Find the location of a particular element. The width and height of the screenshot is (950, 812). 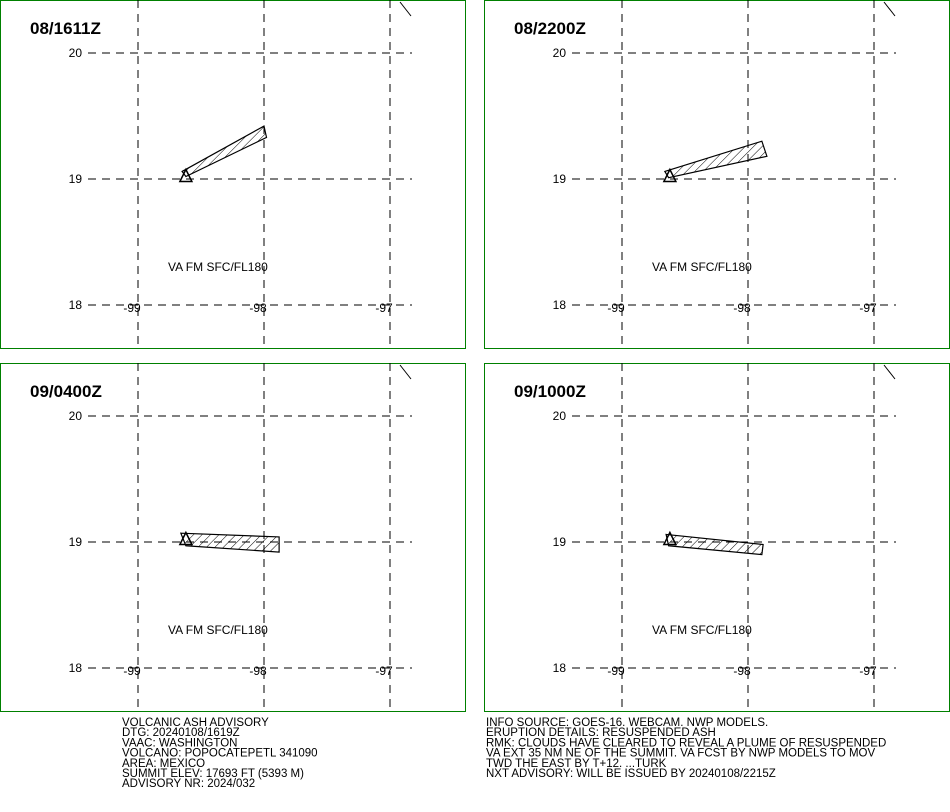

panel-label: 09/0400Z is located at coordinates (66, 391).